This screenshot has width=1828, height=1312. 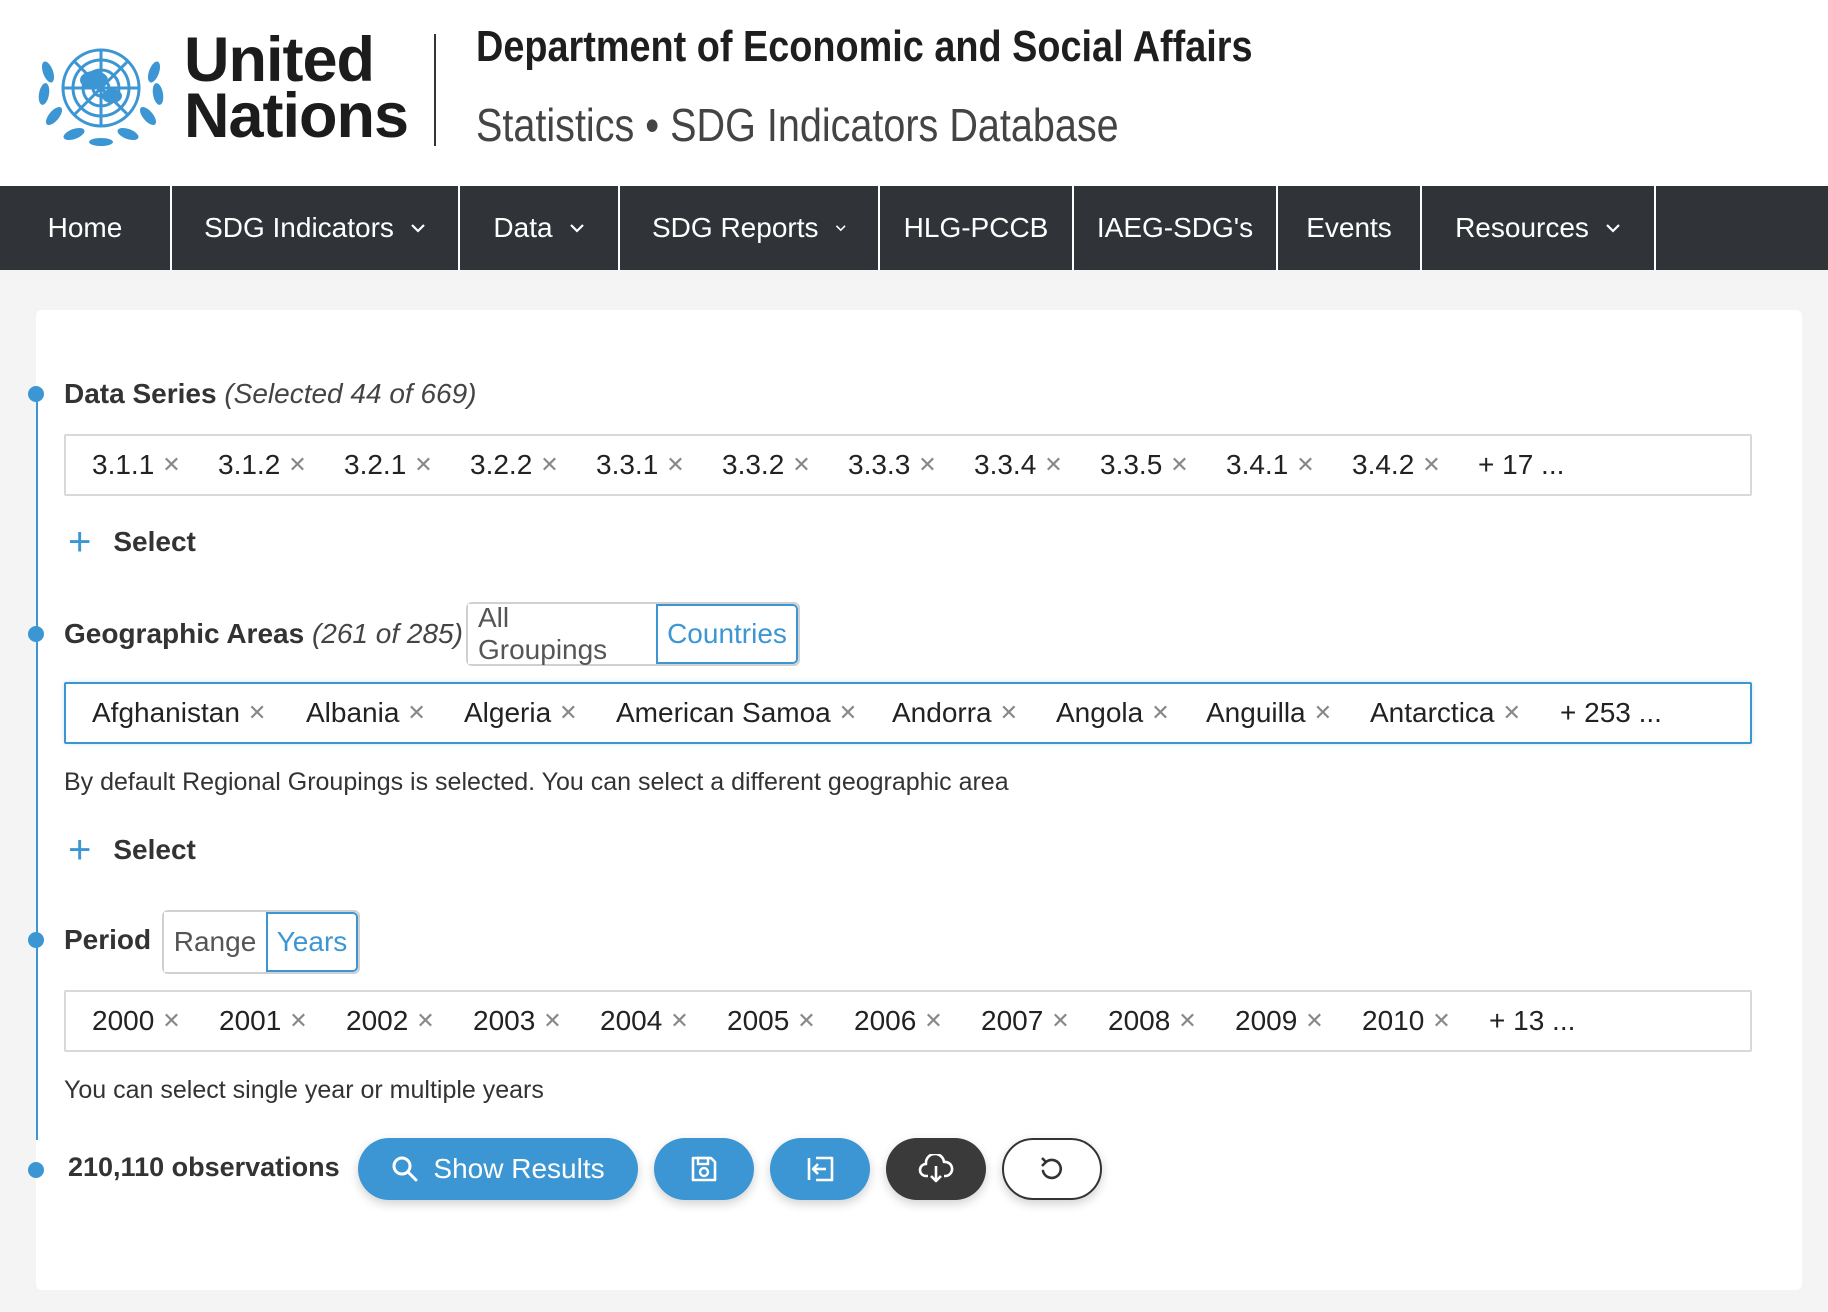 What do you see at coordinates (154, 849) in the screenshot?
I see `geo-select-label: Select` at bounding box center [154, 849].